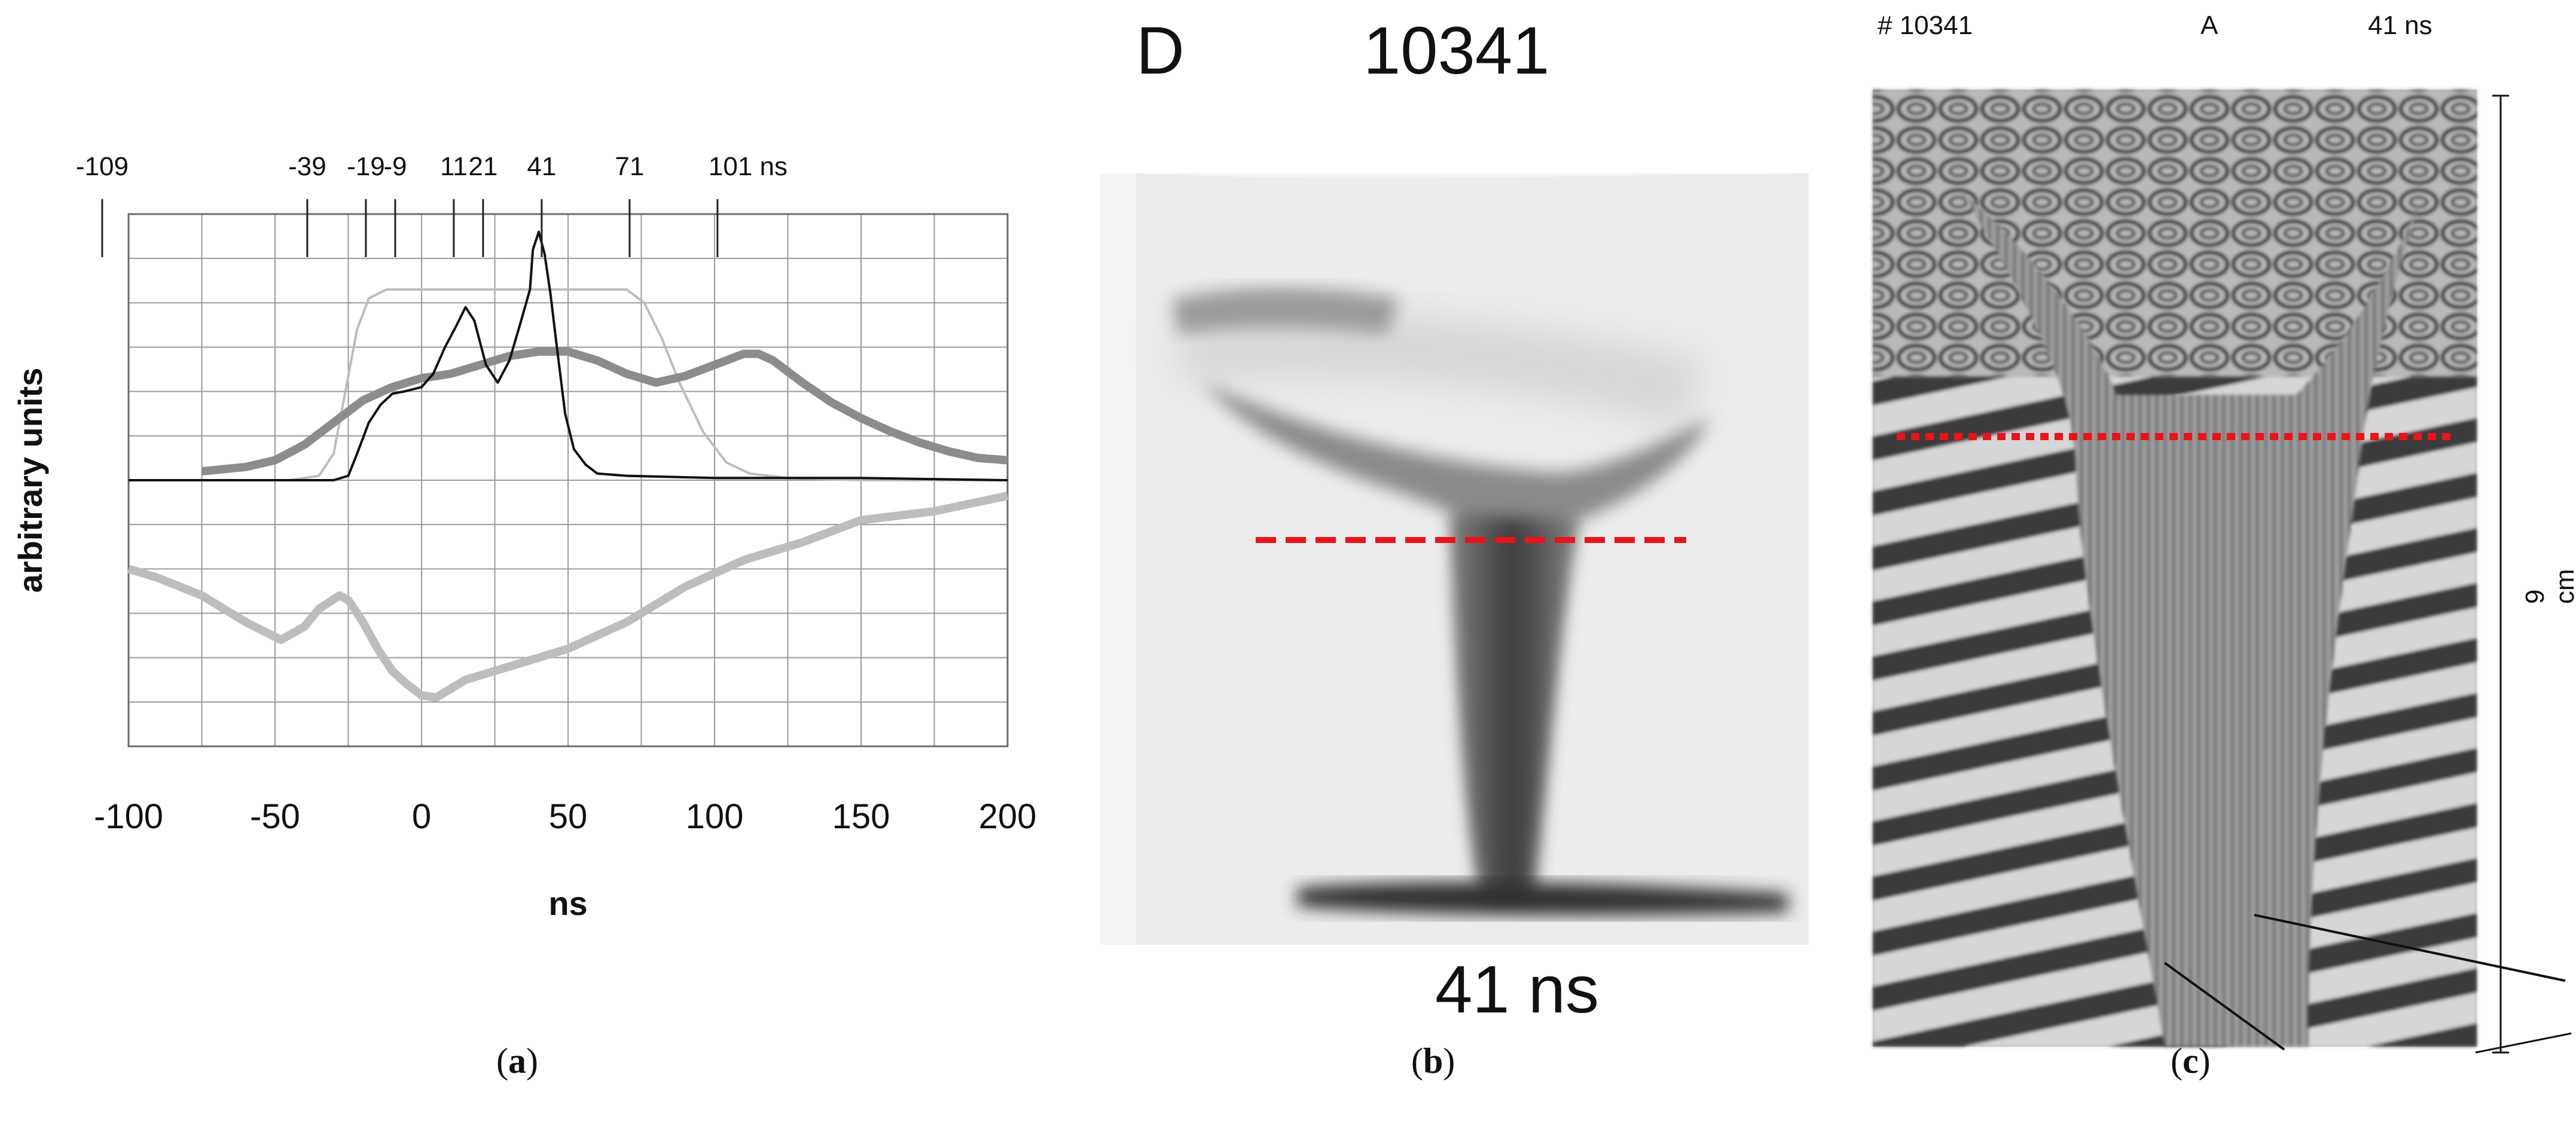 The image size is (2576, 1147). I want to click on frame-marker-label: -109, so click(102, 166).